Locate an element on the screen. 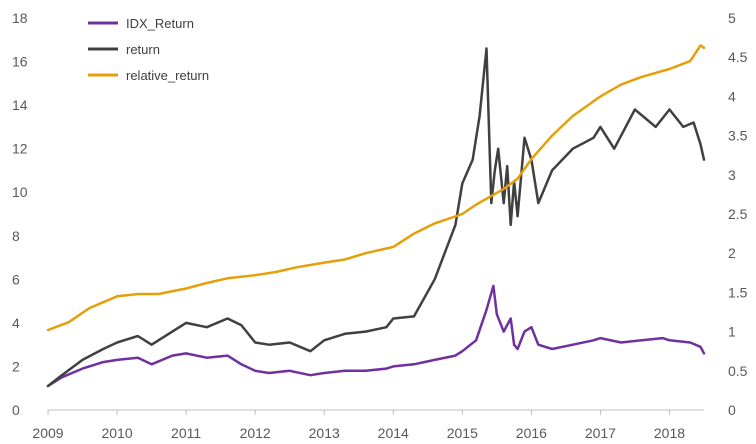 The height and width of the screenshot is (444, 756). y-right-tick-label: 0.5 is located at coordinates (738, 371).